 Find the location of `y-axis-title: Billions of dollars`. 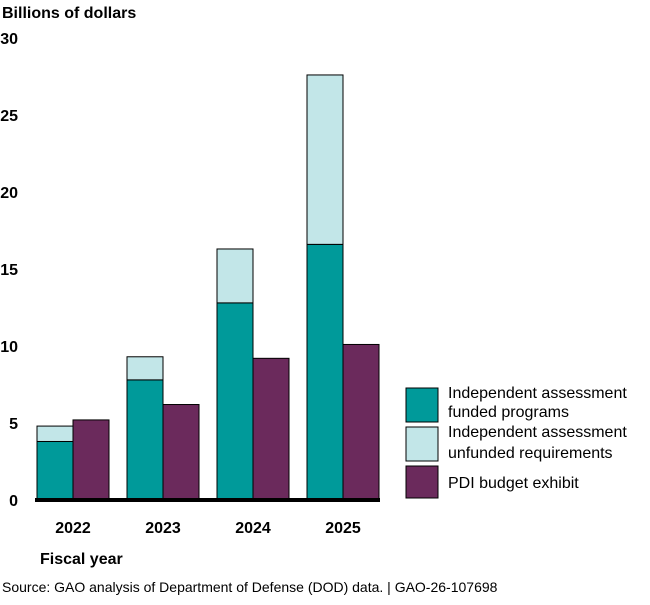

y-axis-title: Billions of dollars is located at coordinates (69, 13).